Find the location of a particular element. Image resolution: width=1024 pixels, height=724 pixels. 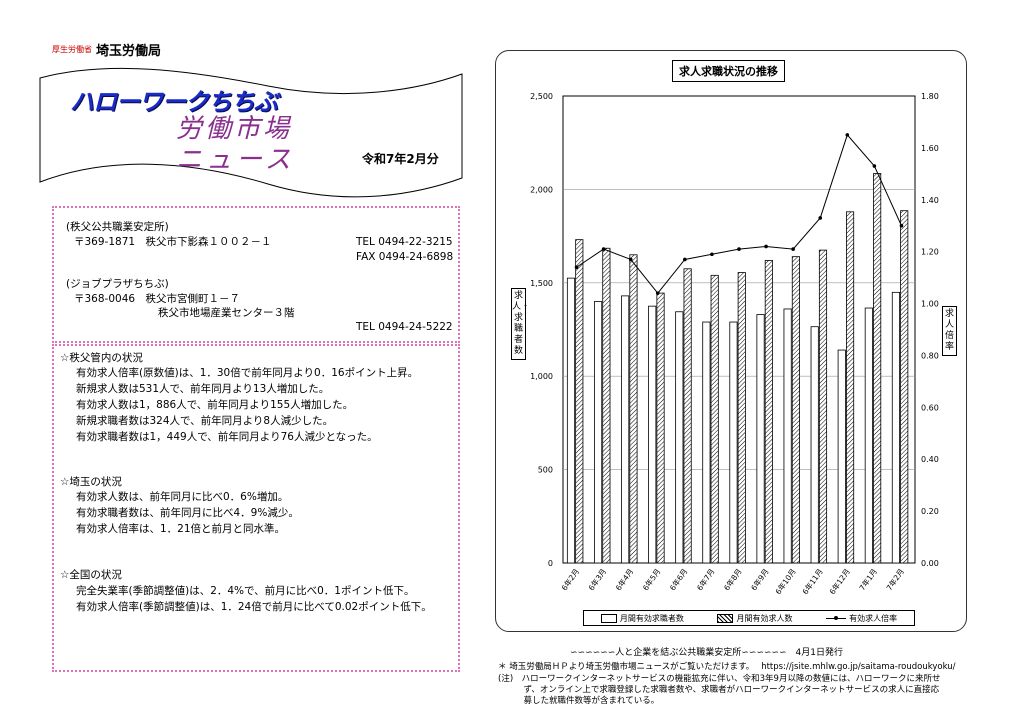

x-tick-label: 6年10月 is located at coordinates (785, 581).